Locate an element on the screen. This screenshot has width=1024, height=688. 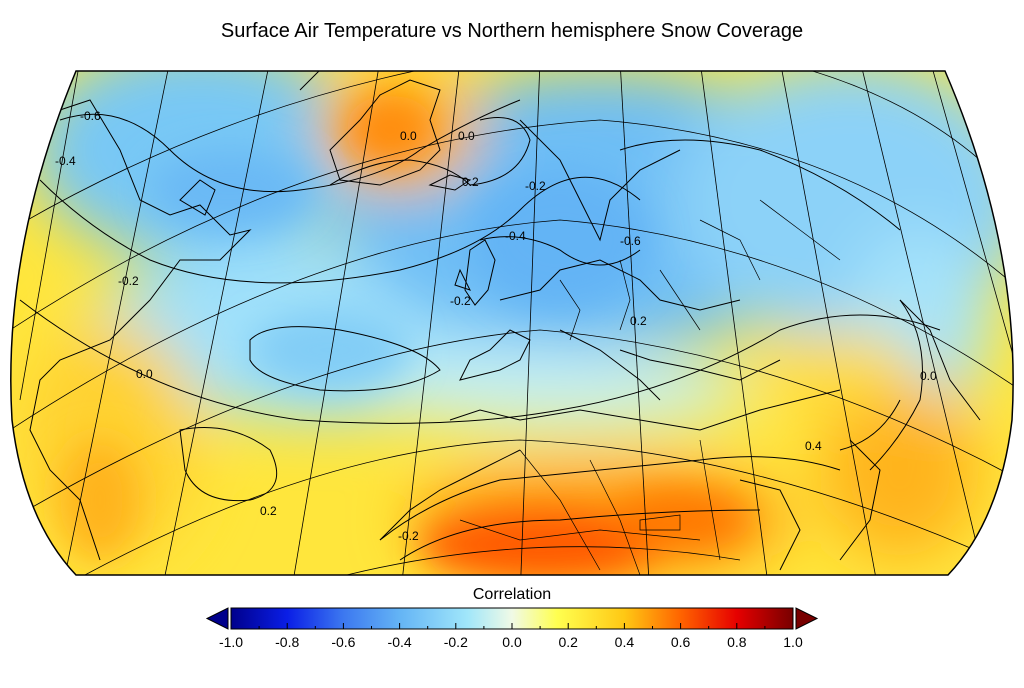
colorbar-tick-label: -0.8 is located at coordinates (287, 642).